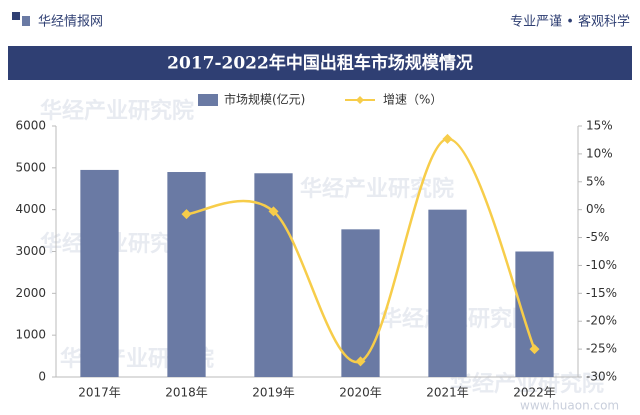 The image size is (640, 415). I want to click on y2-tick-label: -20%, so click(601, 321).